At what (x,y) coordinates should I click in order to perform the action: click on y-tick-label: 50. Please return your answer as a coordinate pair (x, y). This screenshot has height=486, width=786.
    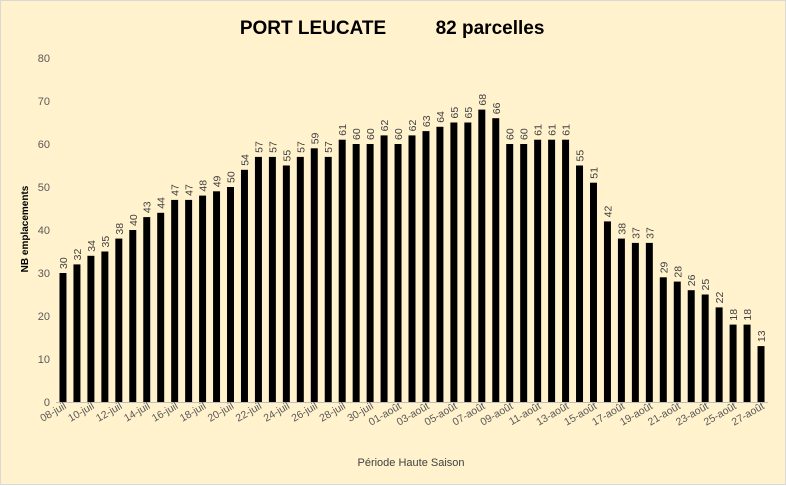
    Looking at the image, I should click on (44, 188).